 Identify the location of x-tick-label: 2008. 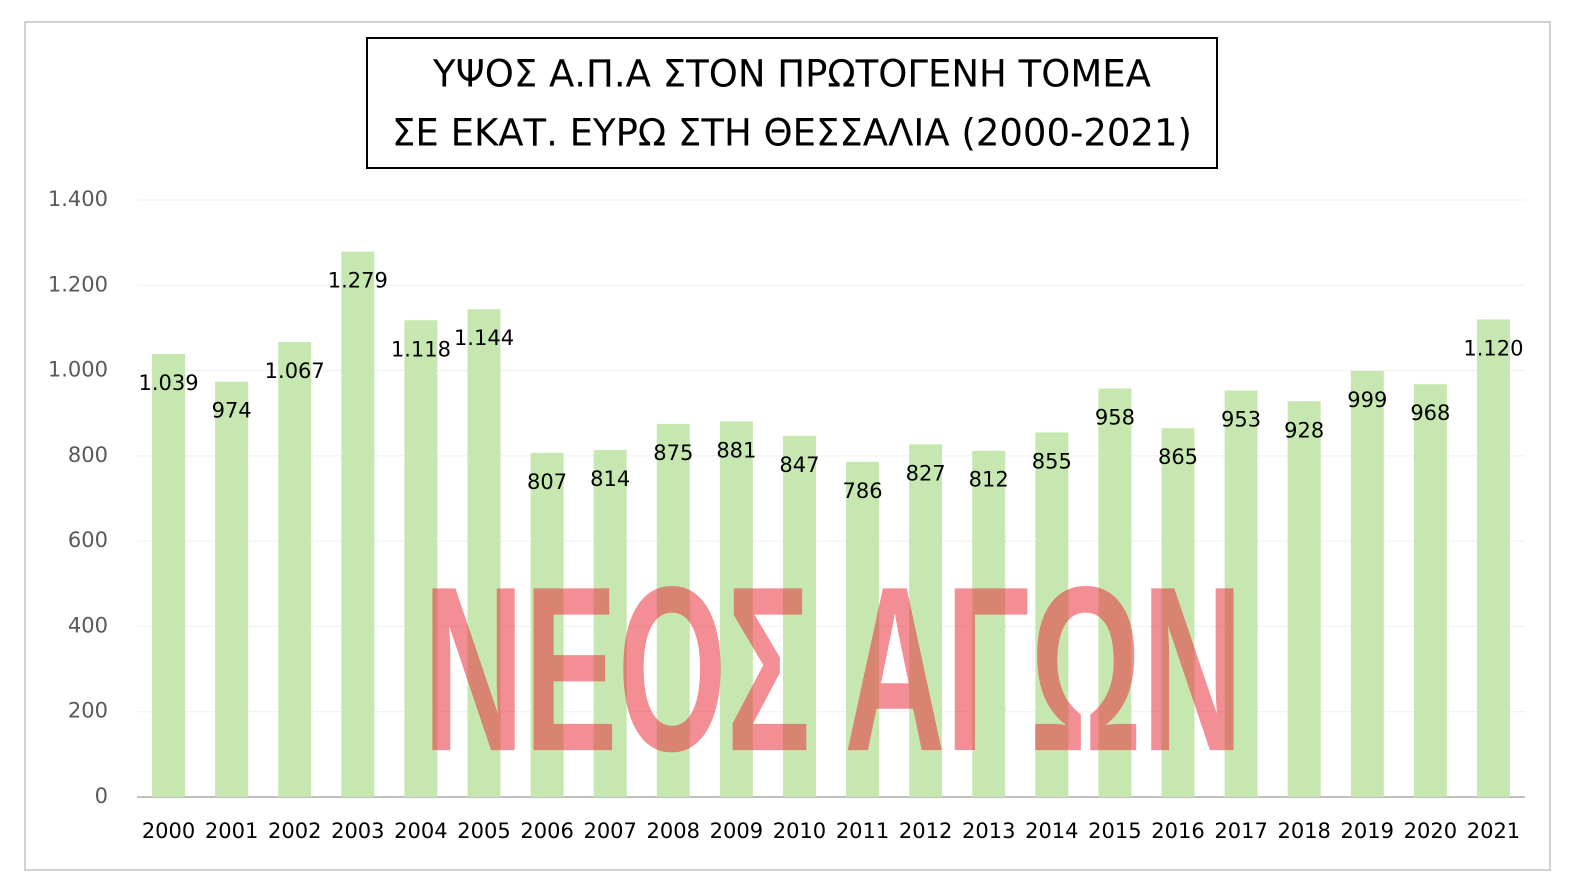
(673, 831).